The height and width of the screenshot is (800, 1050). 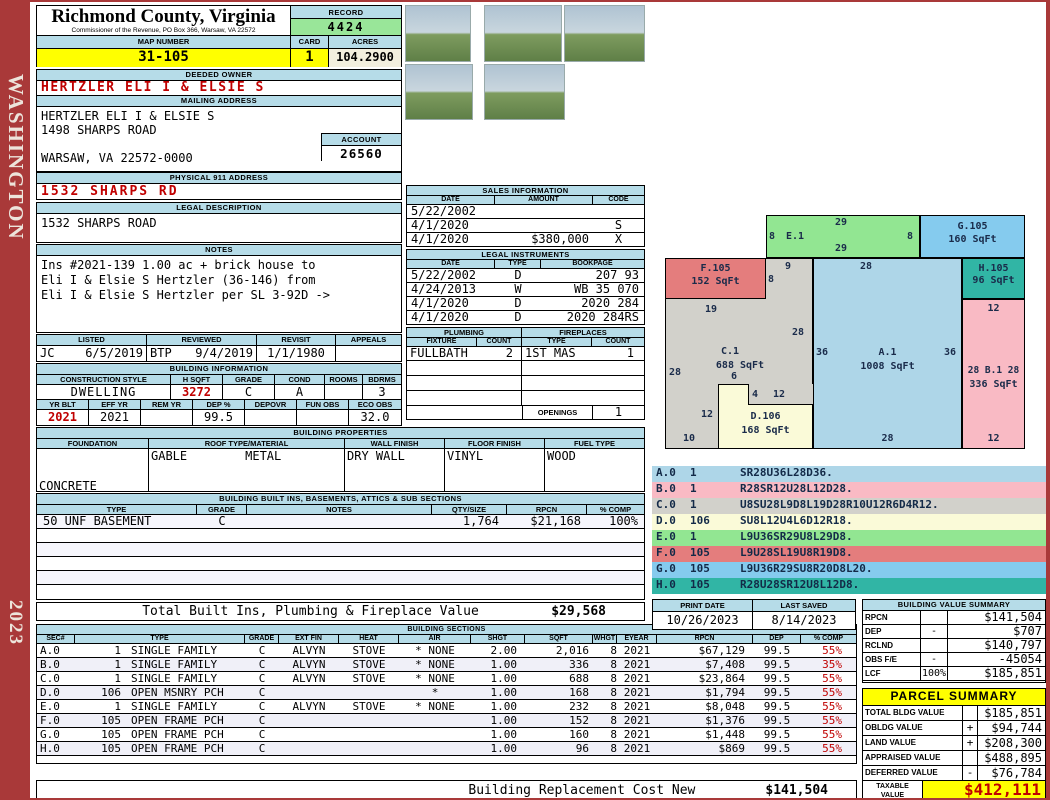 I want to click on funobs-label: FUN OBS, so click(x=323, y=405).